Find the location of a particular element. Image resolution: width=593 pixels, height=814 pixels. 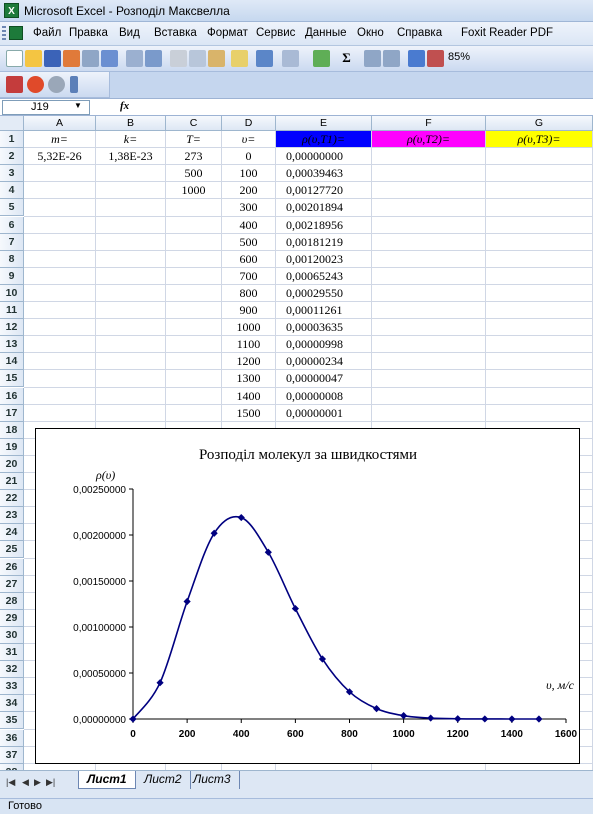

toolbar-options-icon is located at coordinates (74, 84).